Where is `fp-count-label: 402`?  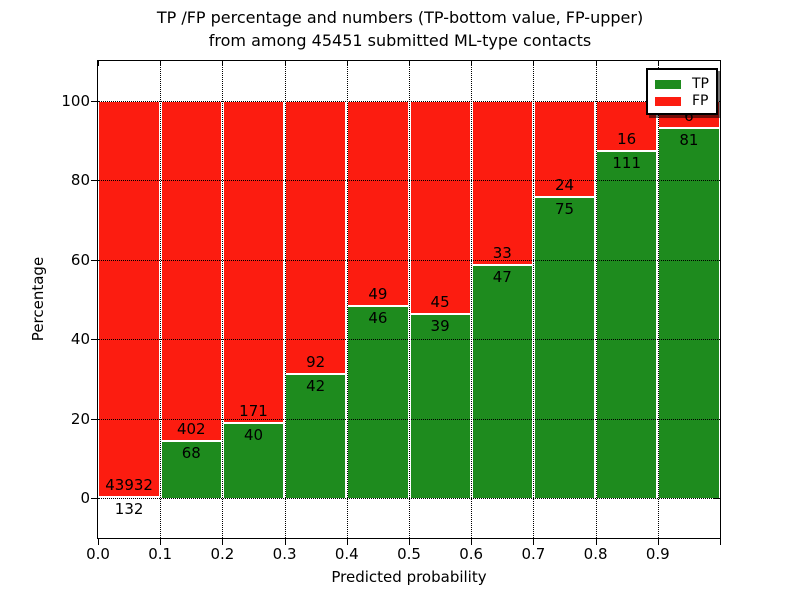 fp-count-label: 402 is located at coordinates (191, 428).